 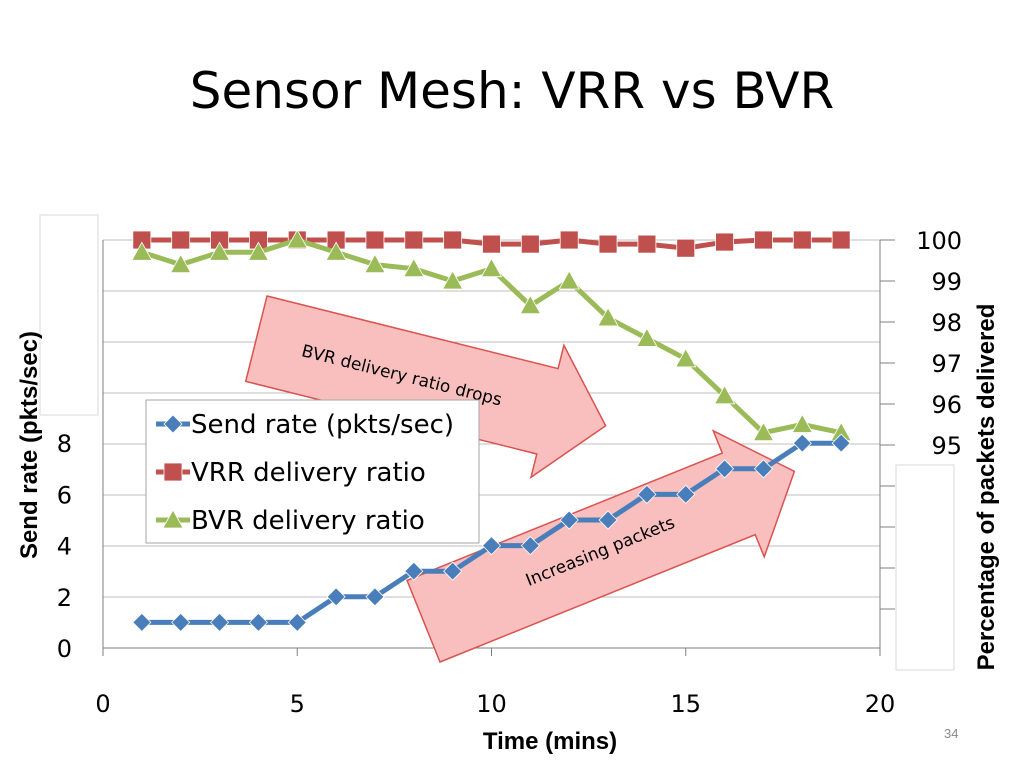 What do you see at coordinates (491, 704) in the screenshot?
I see `x-tick-label: 10` at bounding box center [491, 704].